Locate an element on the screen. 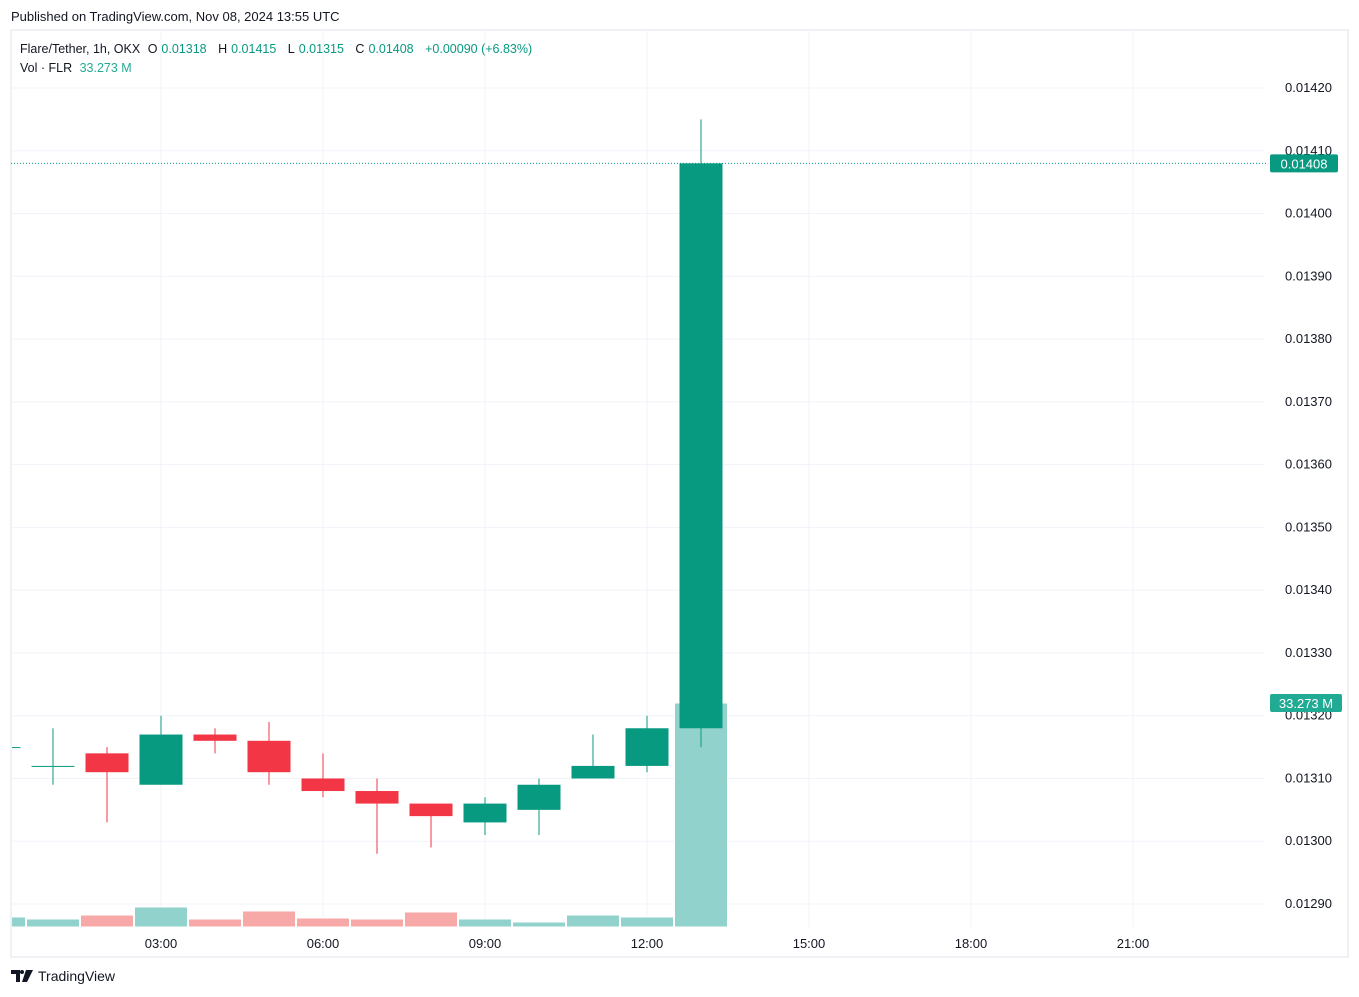  y-tick-label: 0.01330 is located at coordinates (1308, 652).